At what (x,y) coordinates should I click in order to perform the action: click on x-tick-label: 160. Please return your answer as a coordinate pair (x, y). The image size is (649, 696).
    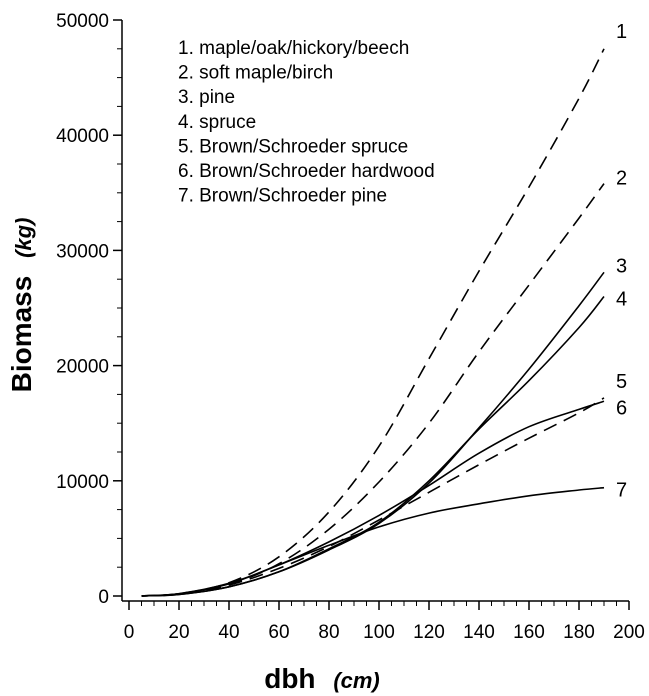
    Looking at the image, I should click on (529, 632).